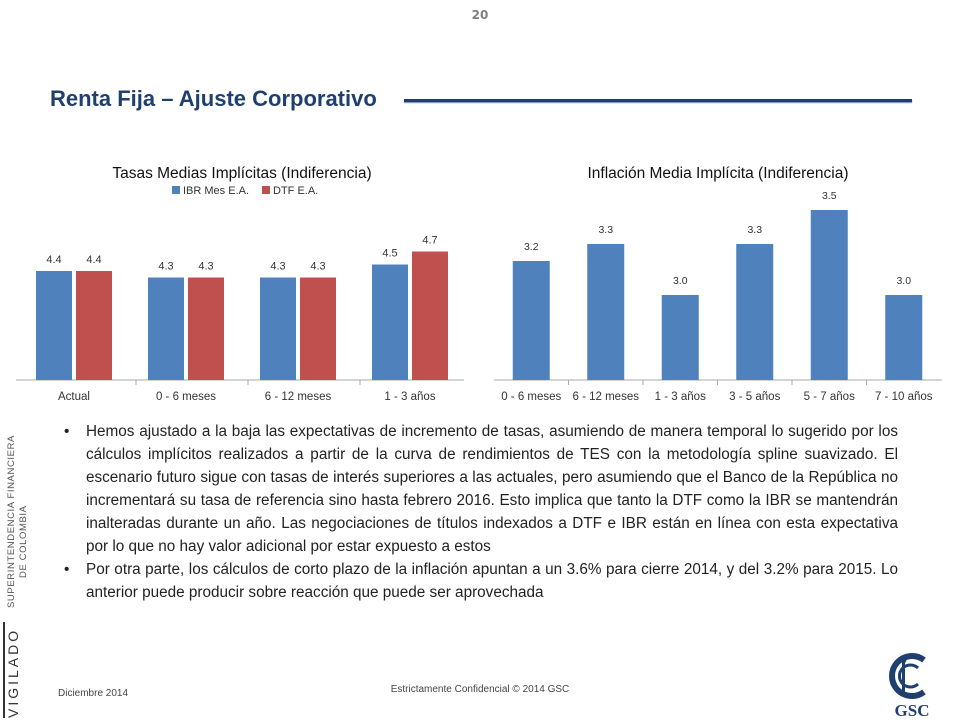 Image resolution: width=960 pixels, height=724 pixels. What do you see at coordinates (429, 241) in the screenshot?
I see `data-label: 4.7` at bounding box center [429, 241].